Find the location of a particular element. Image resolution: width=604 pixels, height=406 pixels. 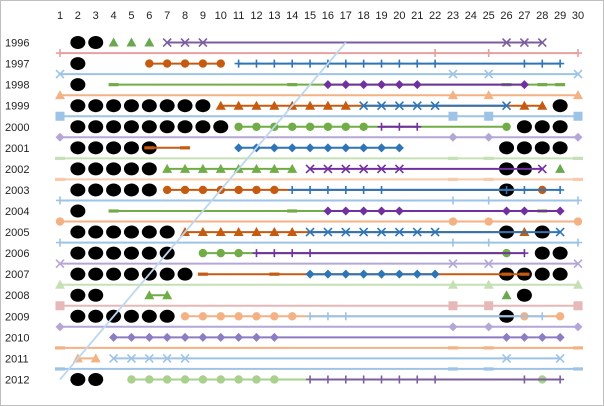

x-tick-label: 6 is located at coordinates (149, 16).